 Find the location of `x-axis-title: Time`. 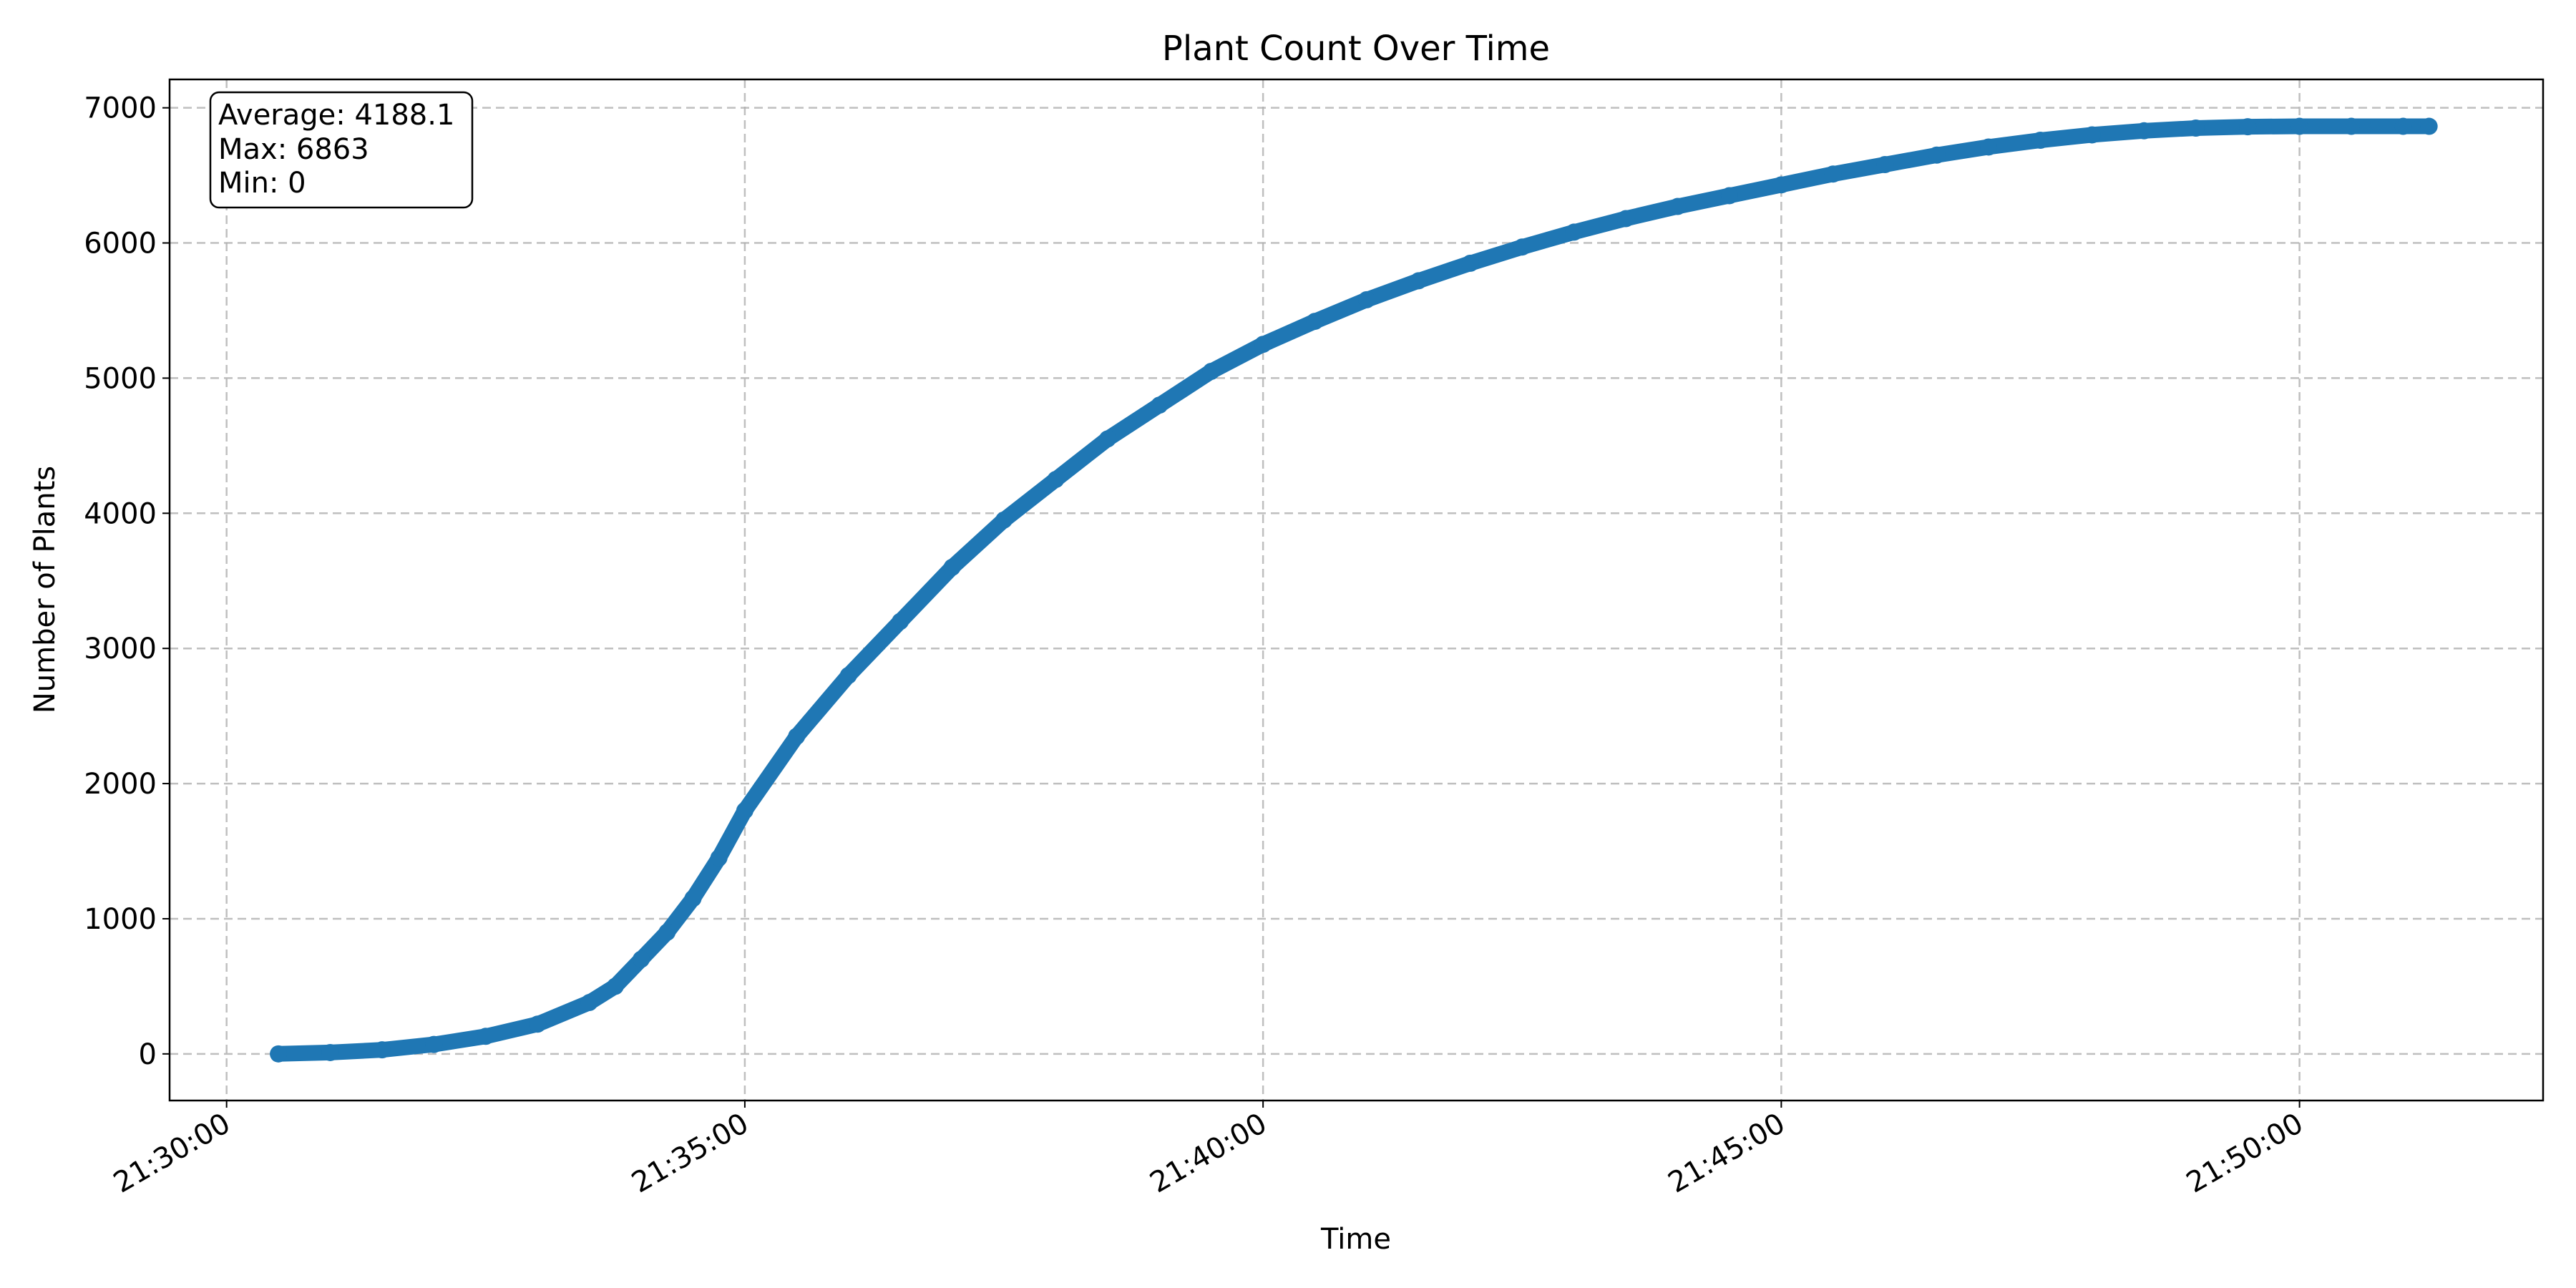

x-axis-title: Time is located at coordinates (1355, 1239).